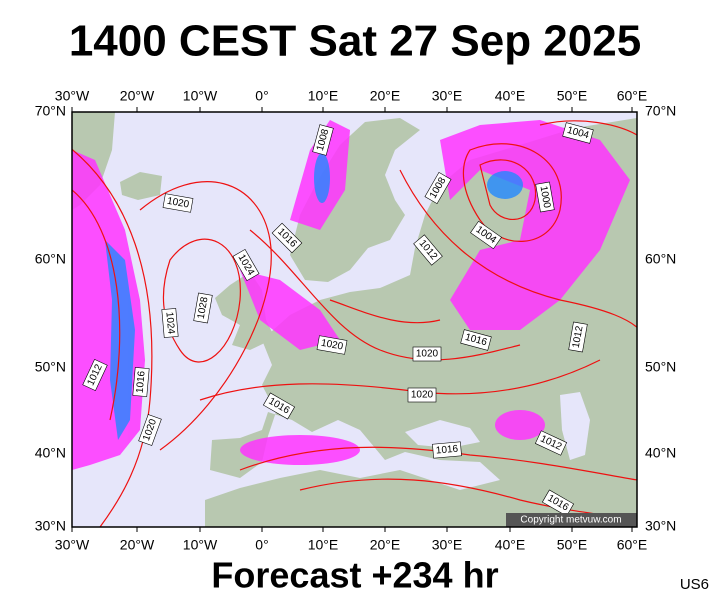 The image size is (711, 600). I want to click on isobar-label: 1012, so click(578, 337).